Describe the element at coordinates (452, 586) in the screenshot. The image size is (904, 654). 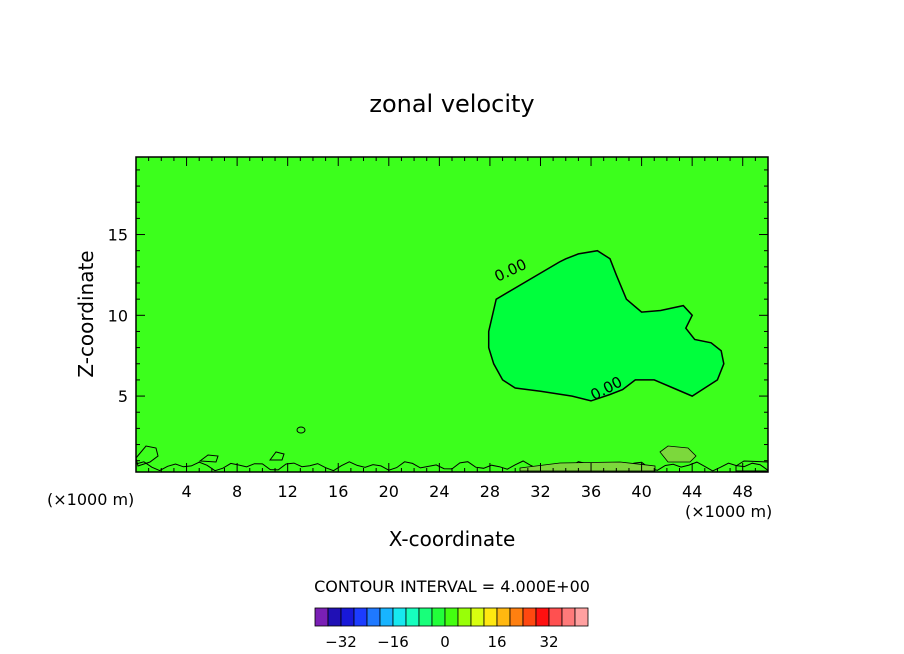
I see `contour-interval-label: CONTOUR INTERVAL = 4.000E+00` at that location.